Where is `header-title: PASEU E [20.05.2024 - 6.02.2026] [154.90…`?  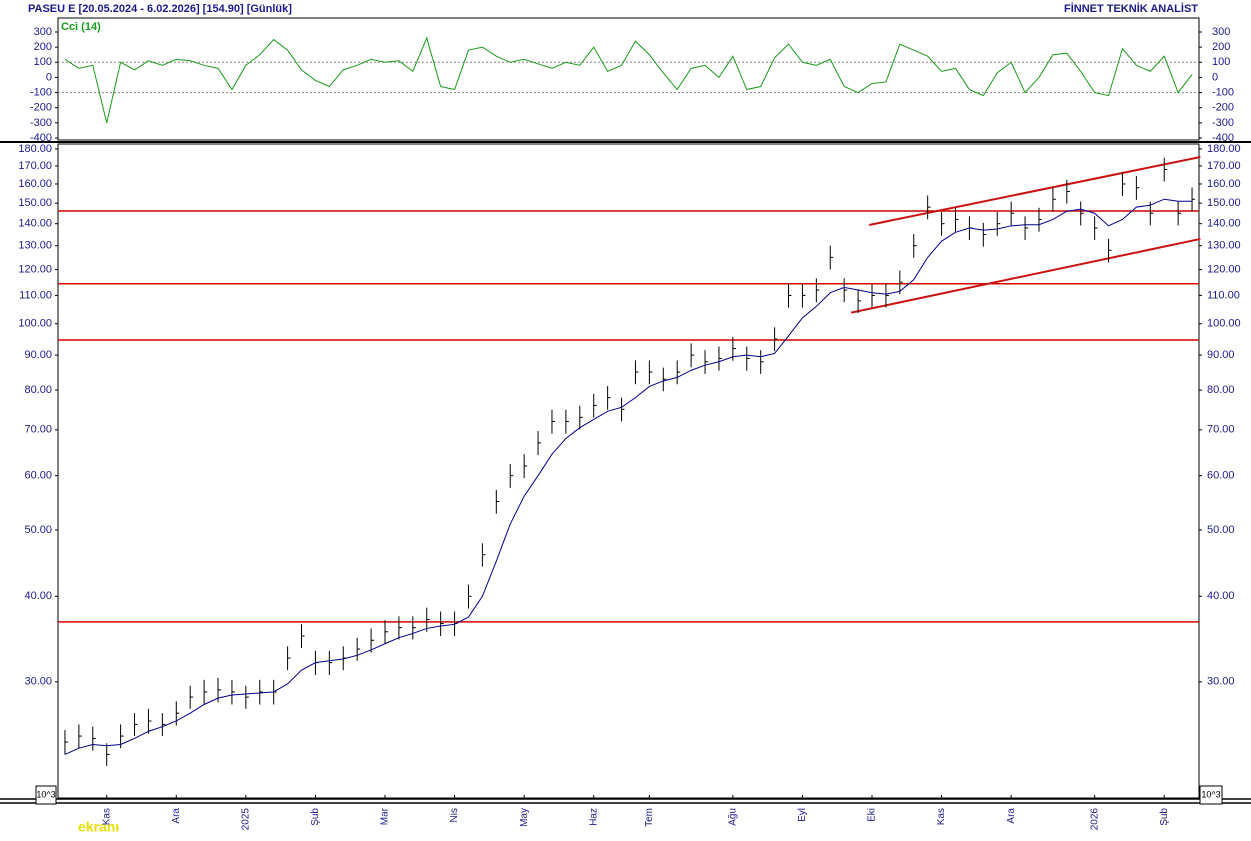 header-title: PASEU E [20.05.2024 - 6.02.2026] [154.90… is located at coordinates (160, 9).